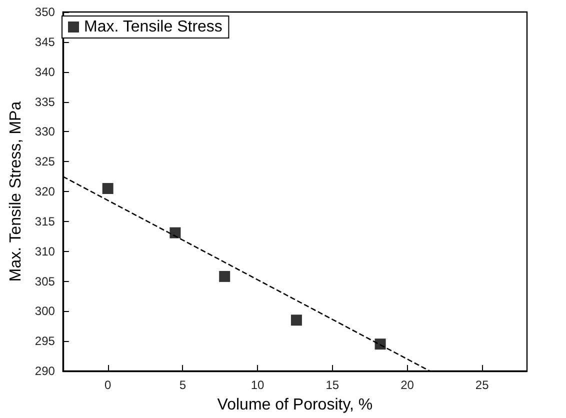 This screenshot has width=566, height=418. What do you see at coordinates (295, 405) in the screenshot?
I see `x-axis-title: Volume of Porosity, %` at bounding box center [295, 405].